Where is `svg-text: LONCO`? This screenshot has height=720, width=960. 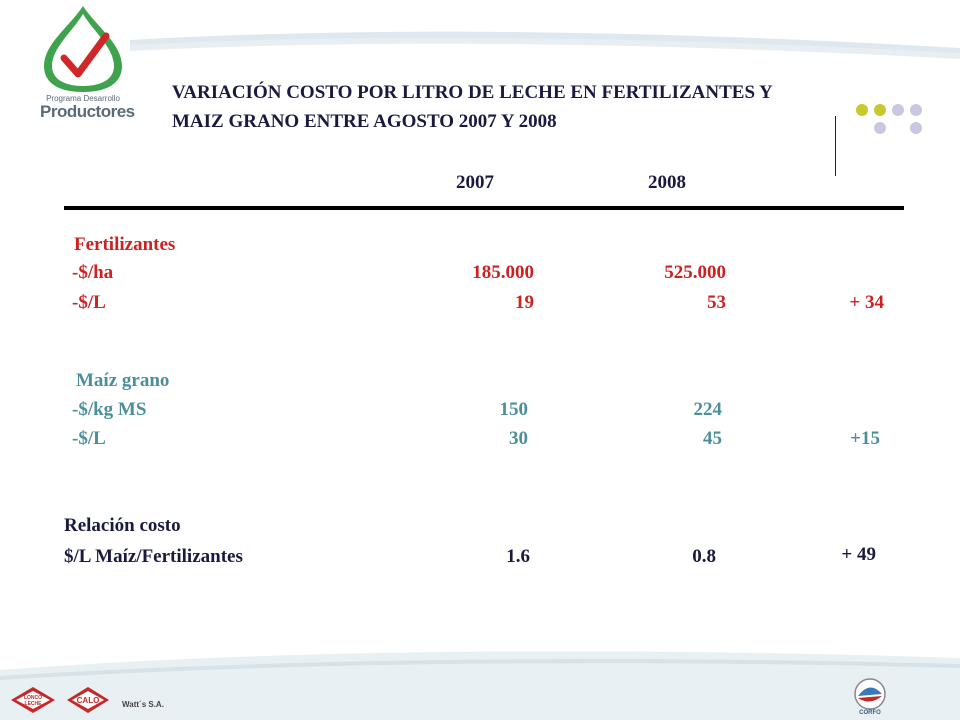 svg-text: LONCO is located at coordinates (33, 698).